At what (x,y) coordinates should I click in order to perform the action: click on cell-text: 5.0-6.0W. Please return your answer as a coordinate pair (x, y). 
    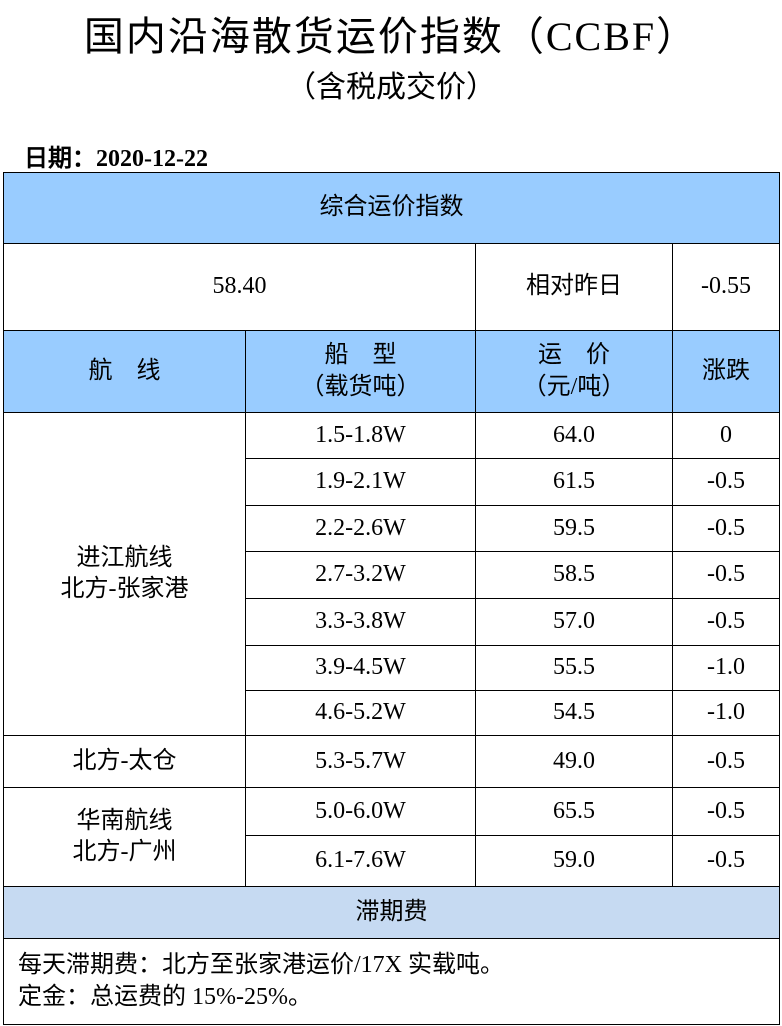
    Looking at the image, I should click on (360, 810).